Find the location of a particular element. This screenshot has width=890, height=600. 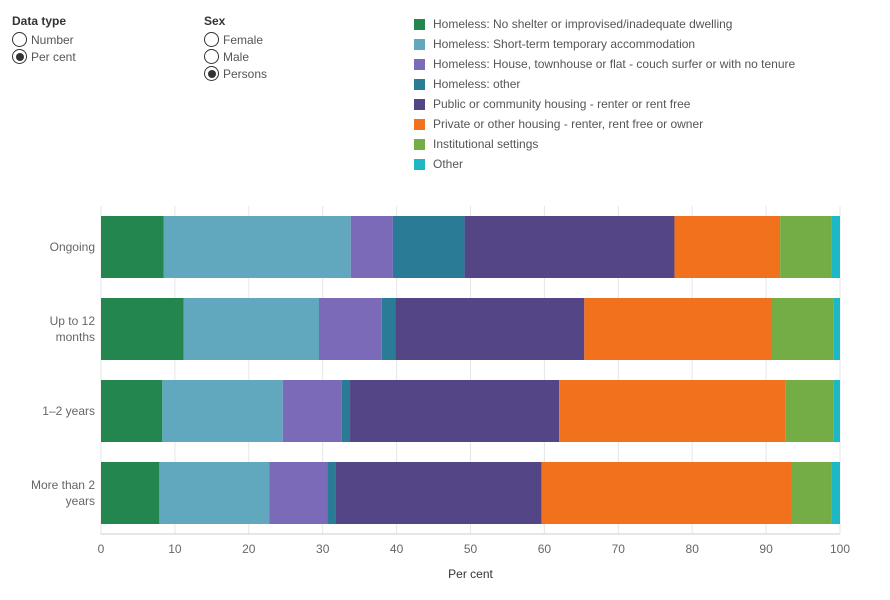

sex-option-label: Male is located at coordinates (236, 56).